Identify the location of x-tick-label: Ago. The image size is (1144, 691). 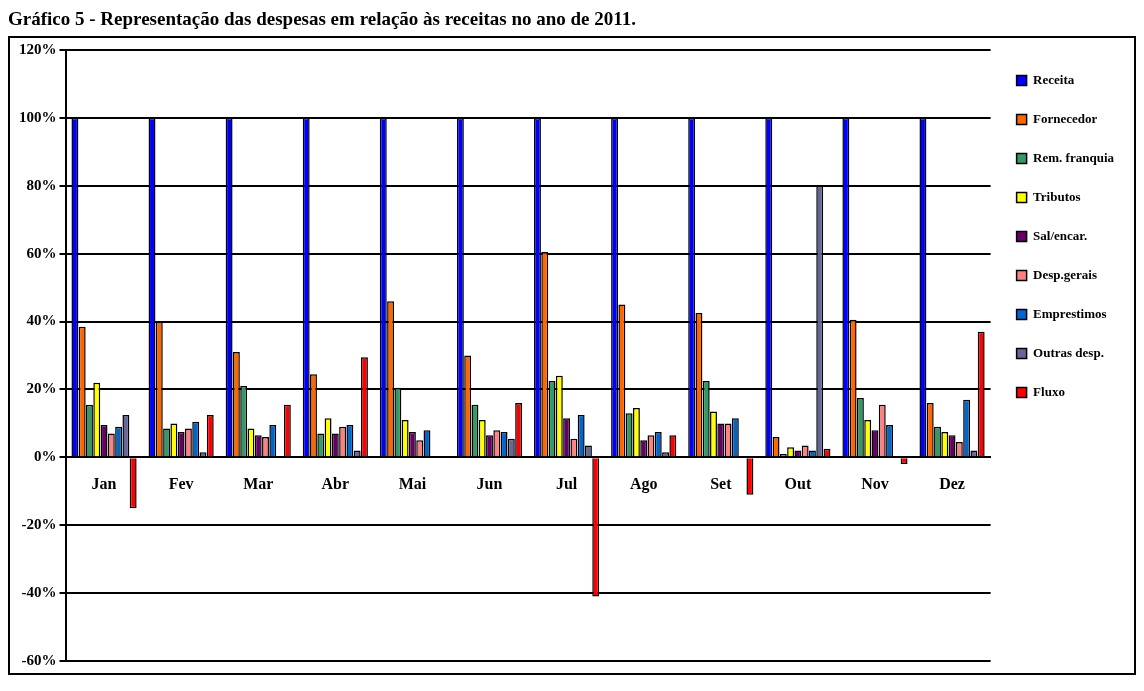
(643, 484).